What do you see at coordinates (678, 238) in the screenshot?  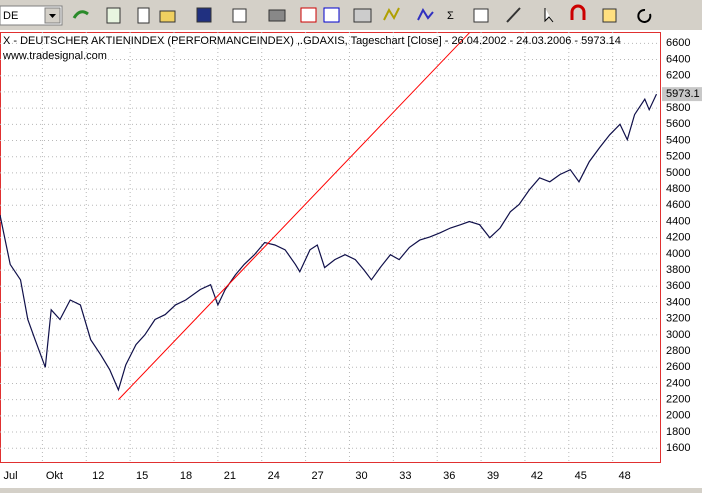 I see `y-tick-label: 4200` at bounding box center [678, 238].